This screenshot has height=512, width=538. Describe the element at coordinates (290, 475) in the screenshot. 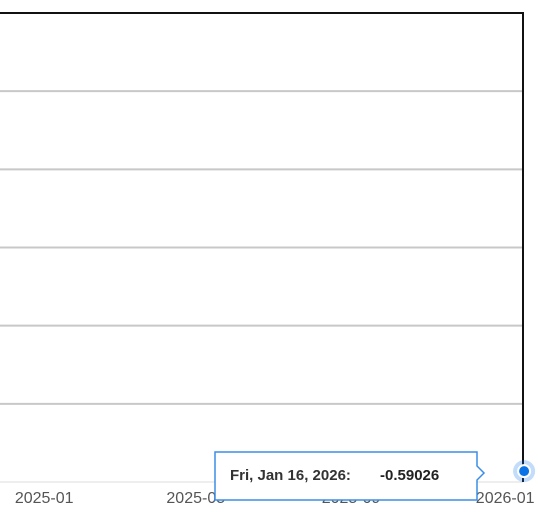

I see `tooltip-date: Fri, Jan 16, 2026:` at that location.